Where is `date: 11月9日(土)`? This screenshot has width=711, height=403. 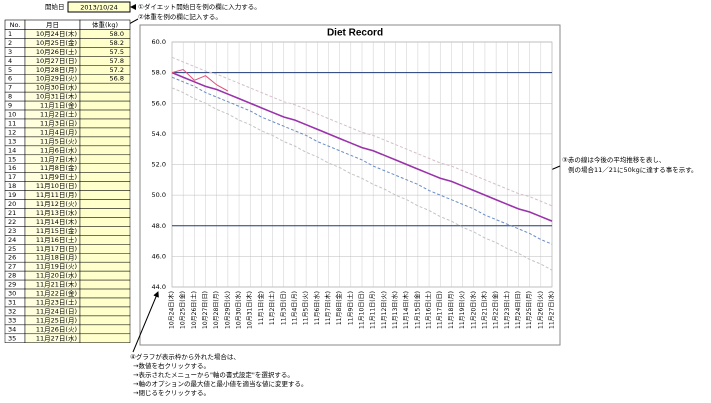
date: 11月9日(土) is located at coordinates (58, 176).